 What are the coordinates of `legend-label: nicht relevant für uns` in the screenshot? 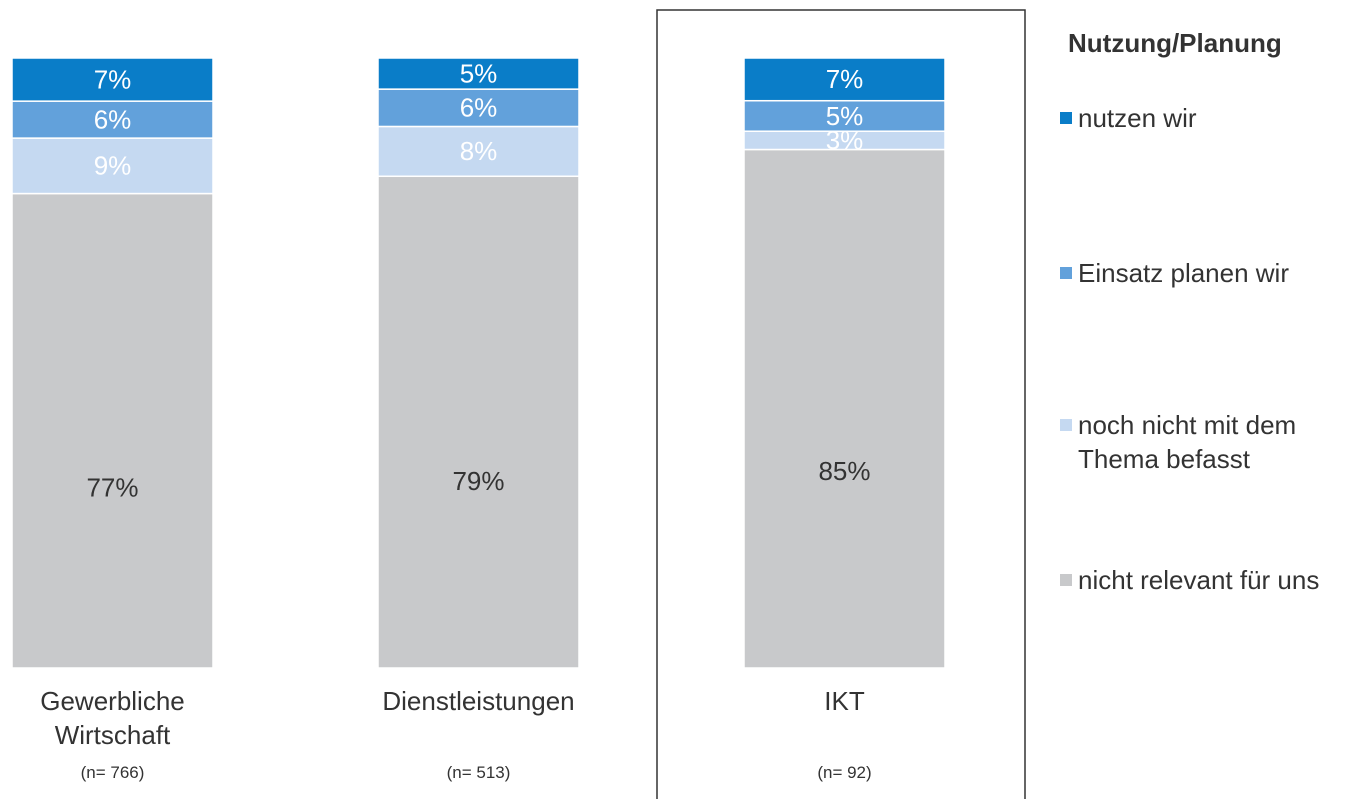 It's located at (1199, 580).